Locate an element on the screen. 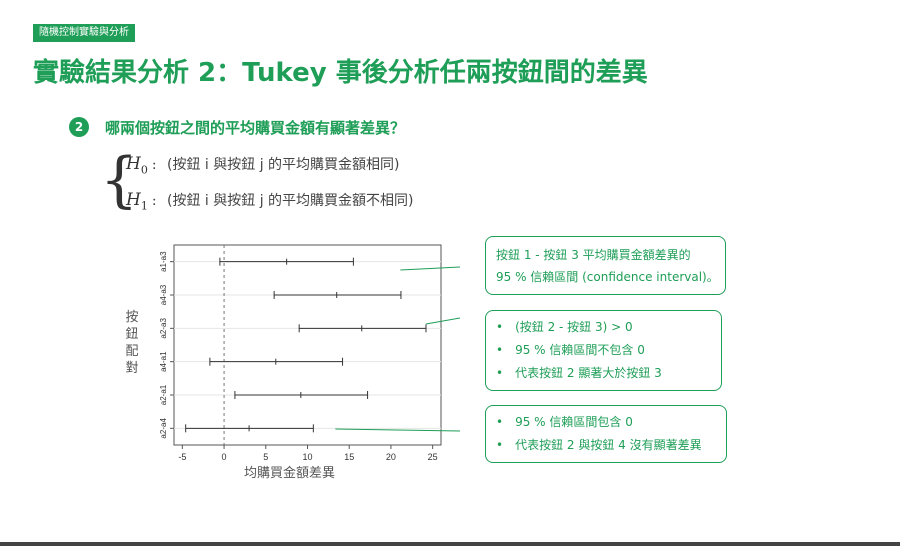 The height and width of the screenshot is (546, 900). y-axis-label: 按鈕配對 is located at coordinates (131, 343).